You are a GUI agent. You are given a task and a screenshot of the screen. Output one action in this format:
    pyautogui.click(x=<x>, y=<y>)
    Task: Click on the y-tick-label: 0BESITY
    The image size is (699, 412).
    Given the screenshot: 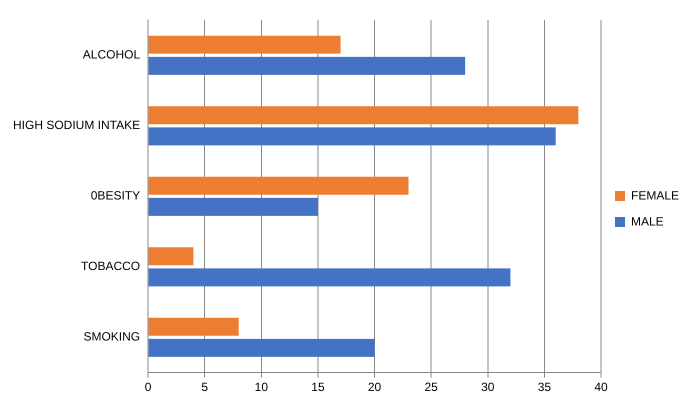 What is the action you would take?
    pyautogui.click(x=115, y=195)
    